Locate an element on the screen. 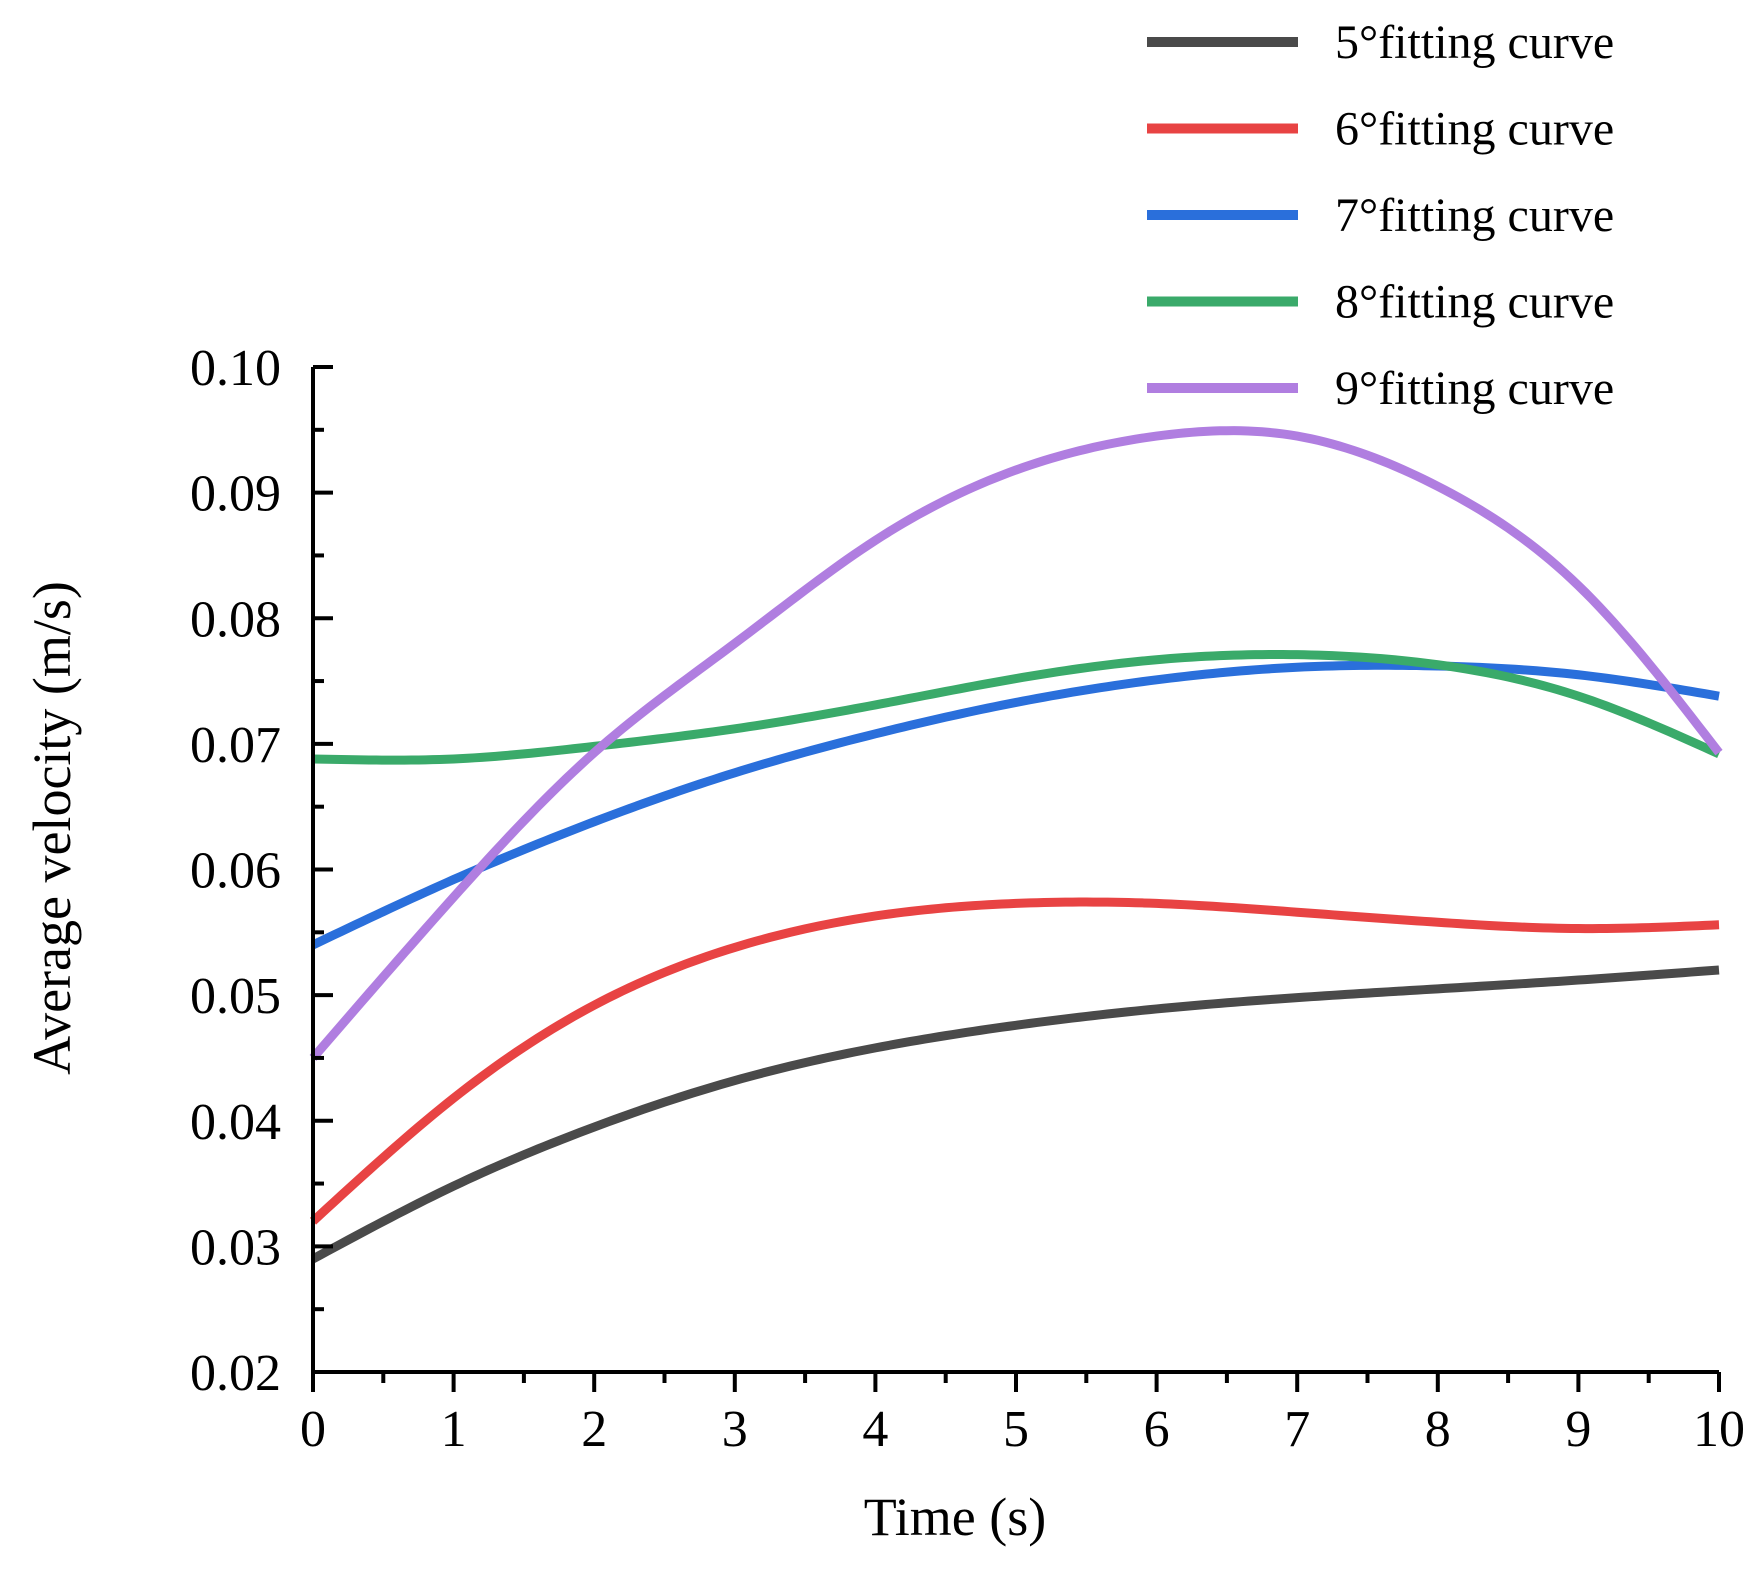 The image size is (1762, 1571). y-tick-label: 0.04 is located at coordinates (235, 1122).